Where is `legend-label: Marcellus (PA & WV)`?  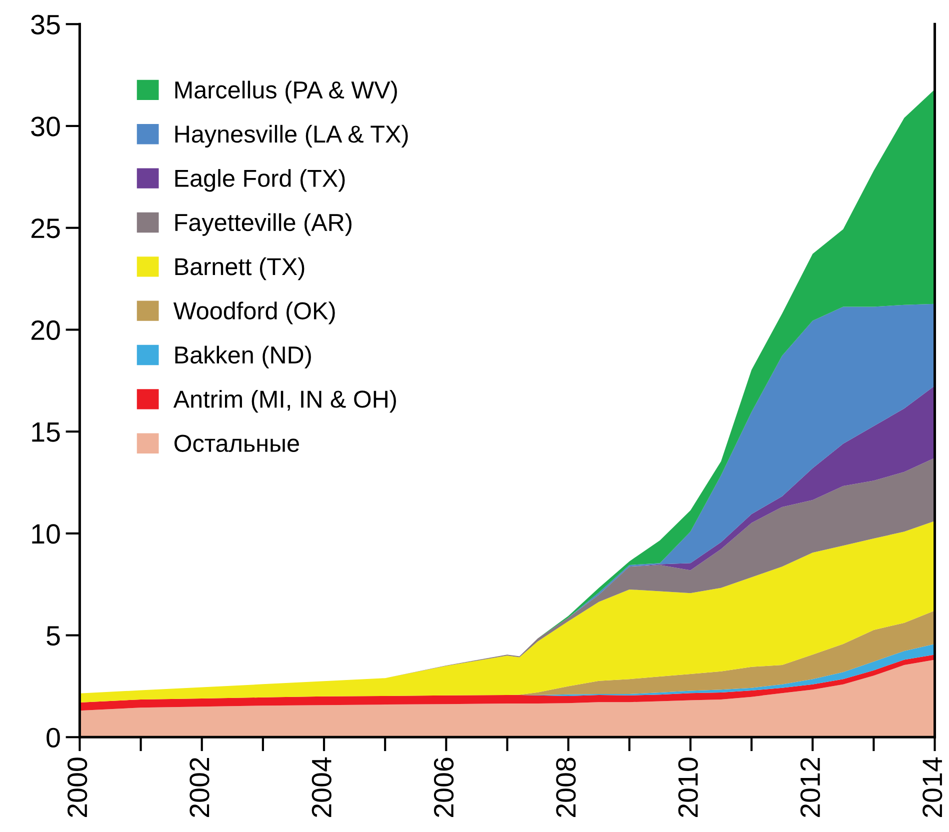 legend-label: Marcellus (PA & WV) is located at coordinates (286, 92).